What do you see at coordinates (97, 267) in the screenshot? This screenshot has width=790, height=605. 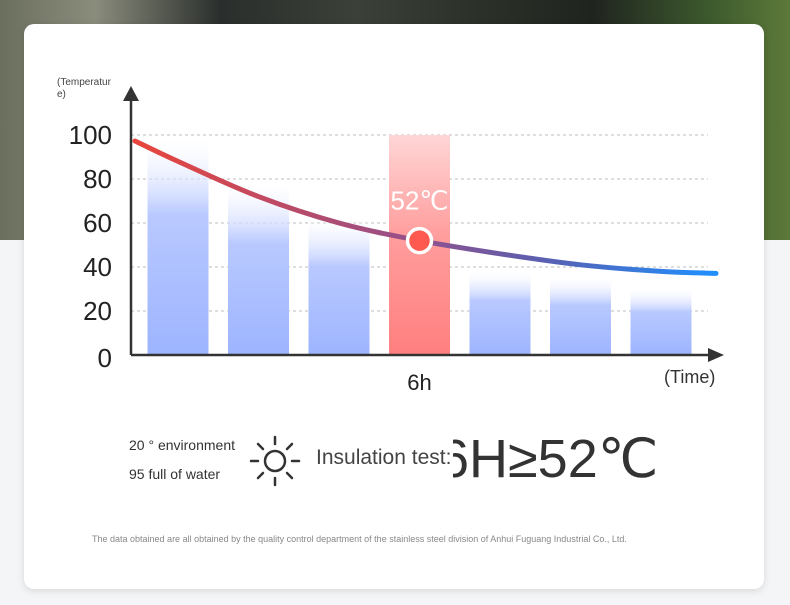 I see `y-tick-label: 40` at bounding box center [97, 267].